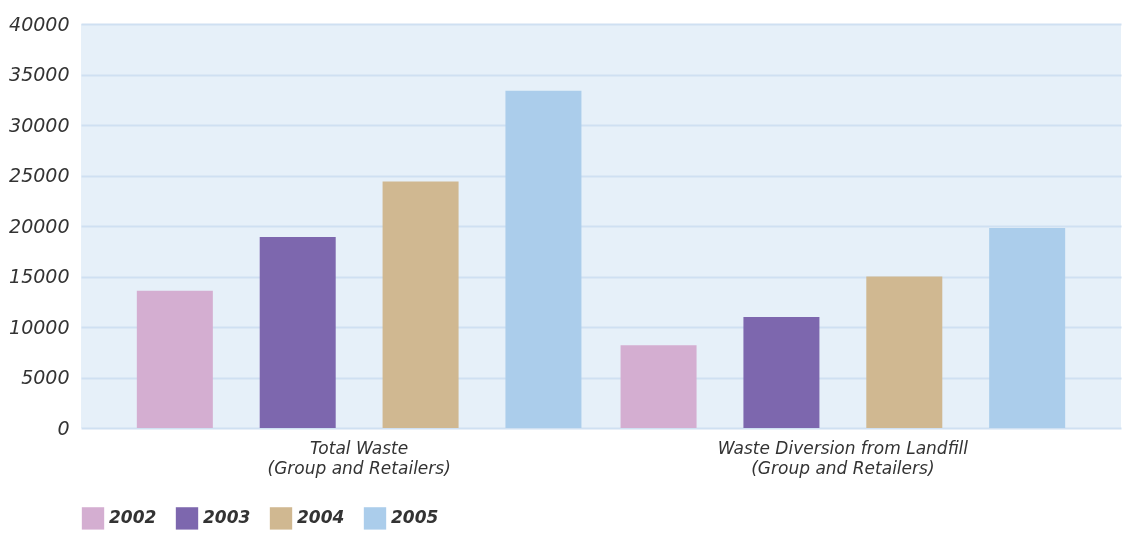 This screenshot has height=535, width=1135. I want to click on legend-label: 2003, so click(227, 517).